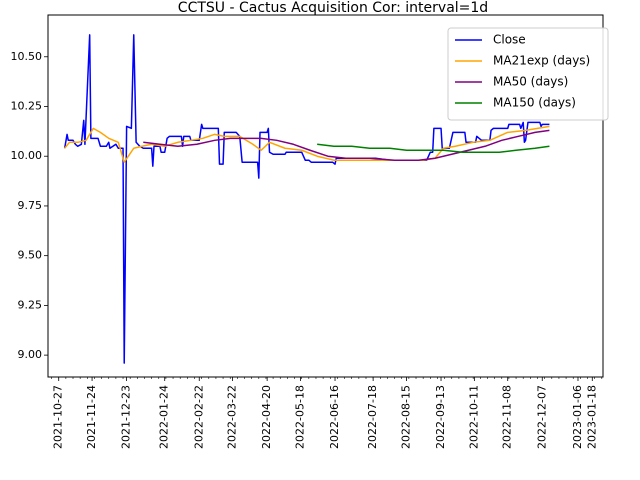 The height and width of the screenshot is (480, 640). I want to click on legend-label: Close, so click(509, 40).